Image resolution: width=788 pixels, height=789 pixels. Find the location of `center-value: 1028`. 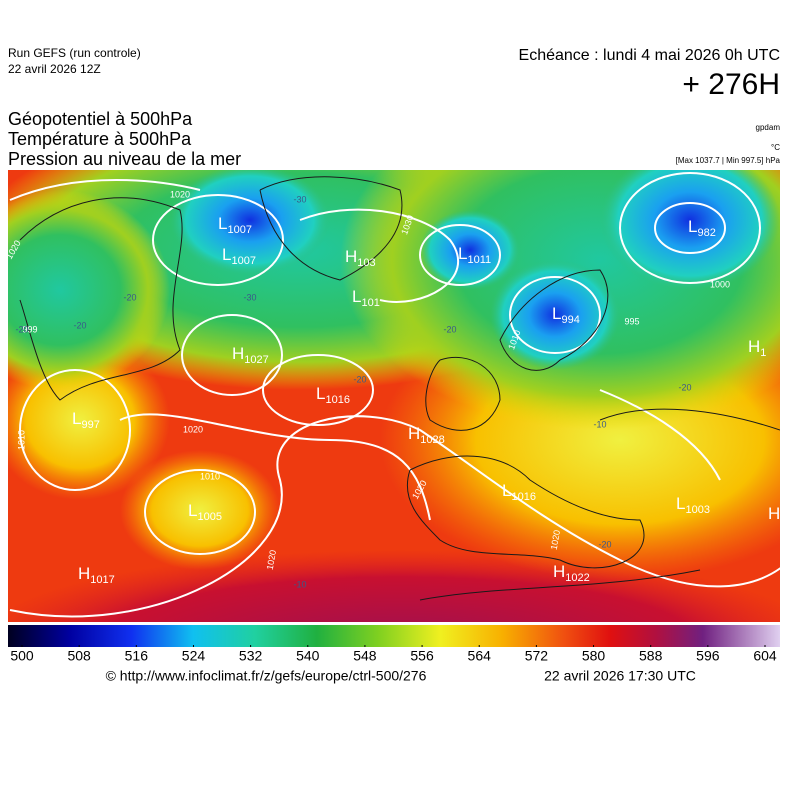

center-value: 1028 is located at coordinates (432, 440).